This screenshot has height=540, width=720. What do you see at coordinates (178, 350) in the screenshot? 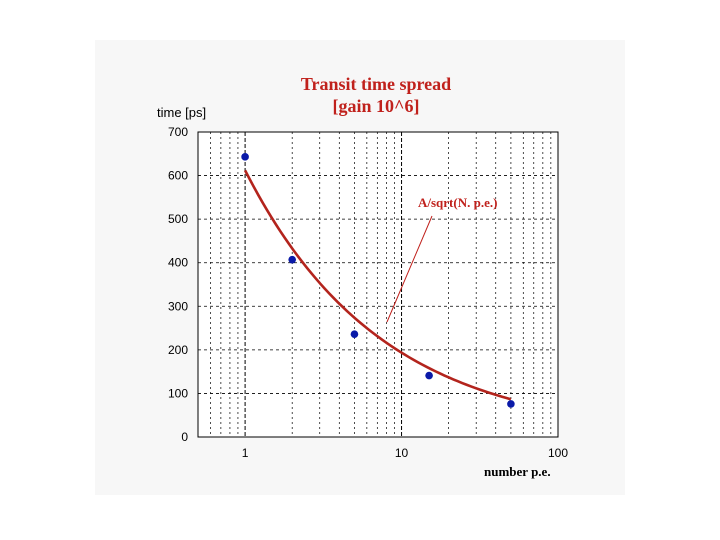
I see `y-tick-label: 200` at bounding box center [178, 350].